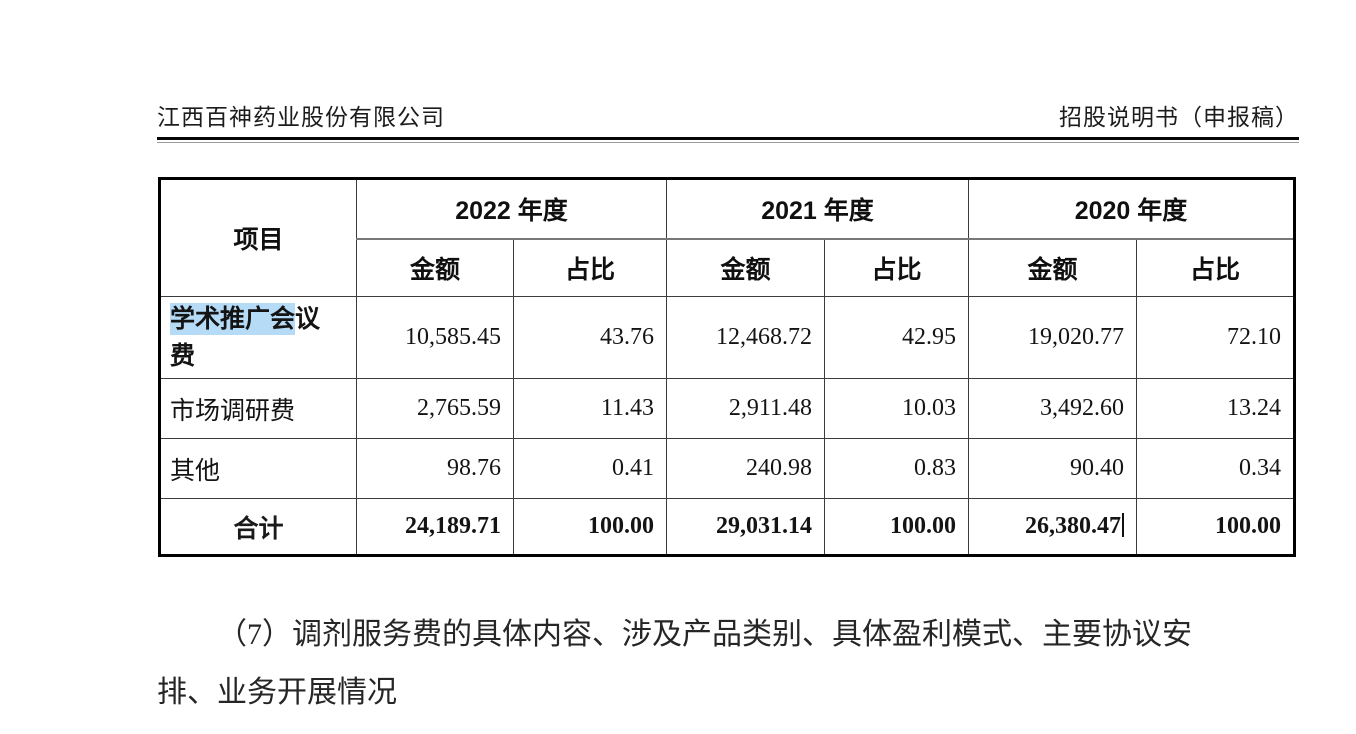 The height and width of the screenshot is (734, 1356). I want to click on cell-2022-amount: 98.76, so click(435, 468).